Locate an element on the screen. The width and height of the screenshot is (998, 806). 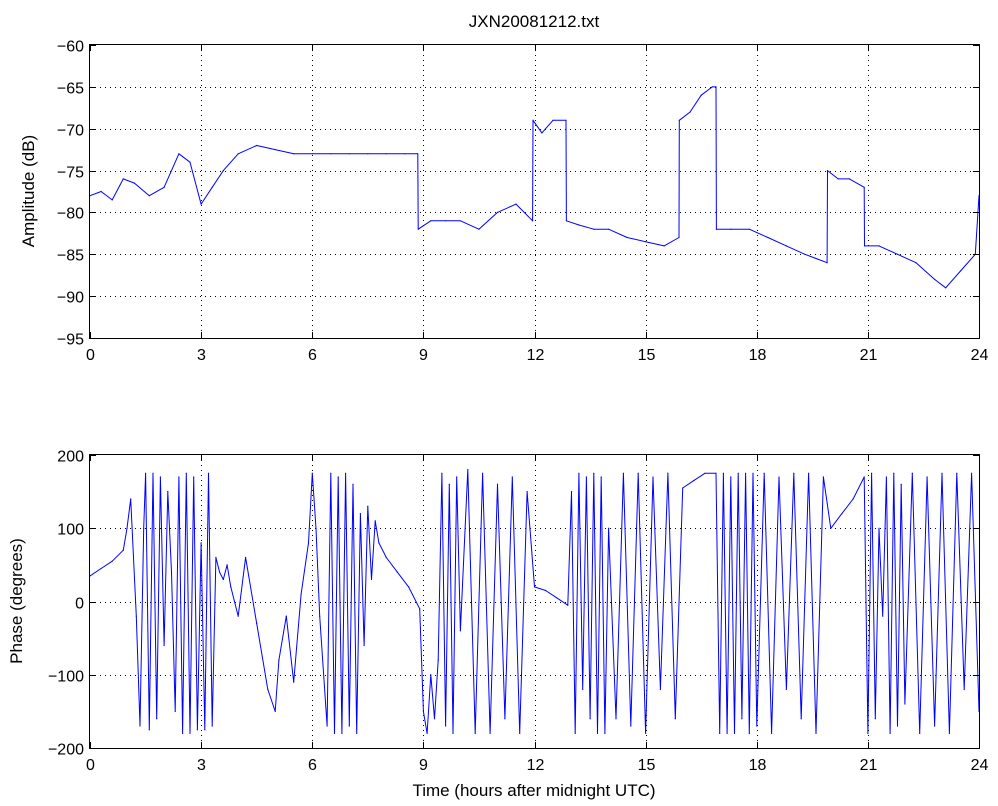
phase-y-tick-label: −200 is located at coordinates (66, 750).